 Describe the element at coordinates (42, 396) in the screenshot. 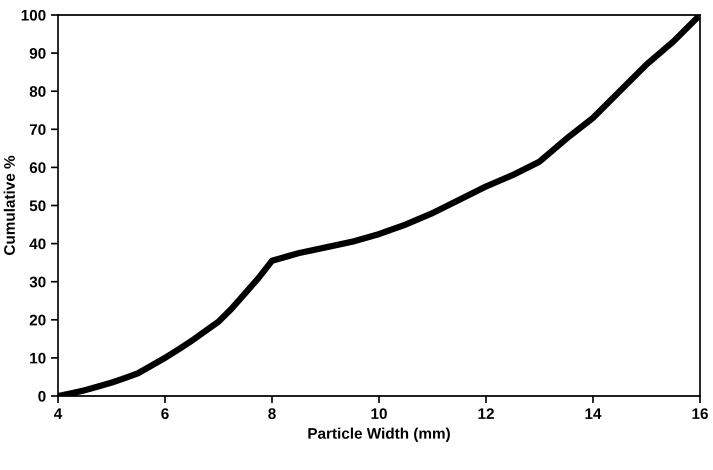

I see `y-tick-label: 0` at that location.